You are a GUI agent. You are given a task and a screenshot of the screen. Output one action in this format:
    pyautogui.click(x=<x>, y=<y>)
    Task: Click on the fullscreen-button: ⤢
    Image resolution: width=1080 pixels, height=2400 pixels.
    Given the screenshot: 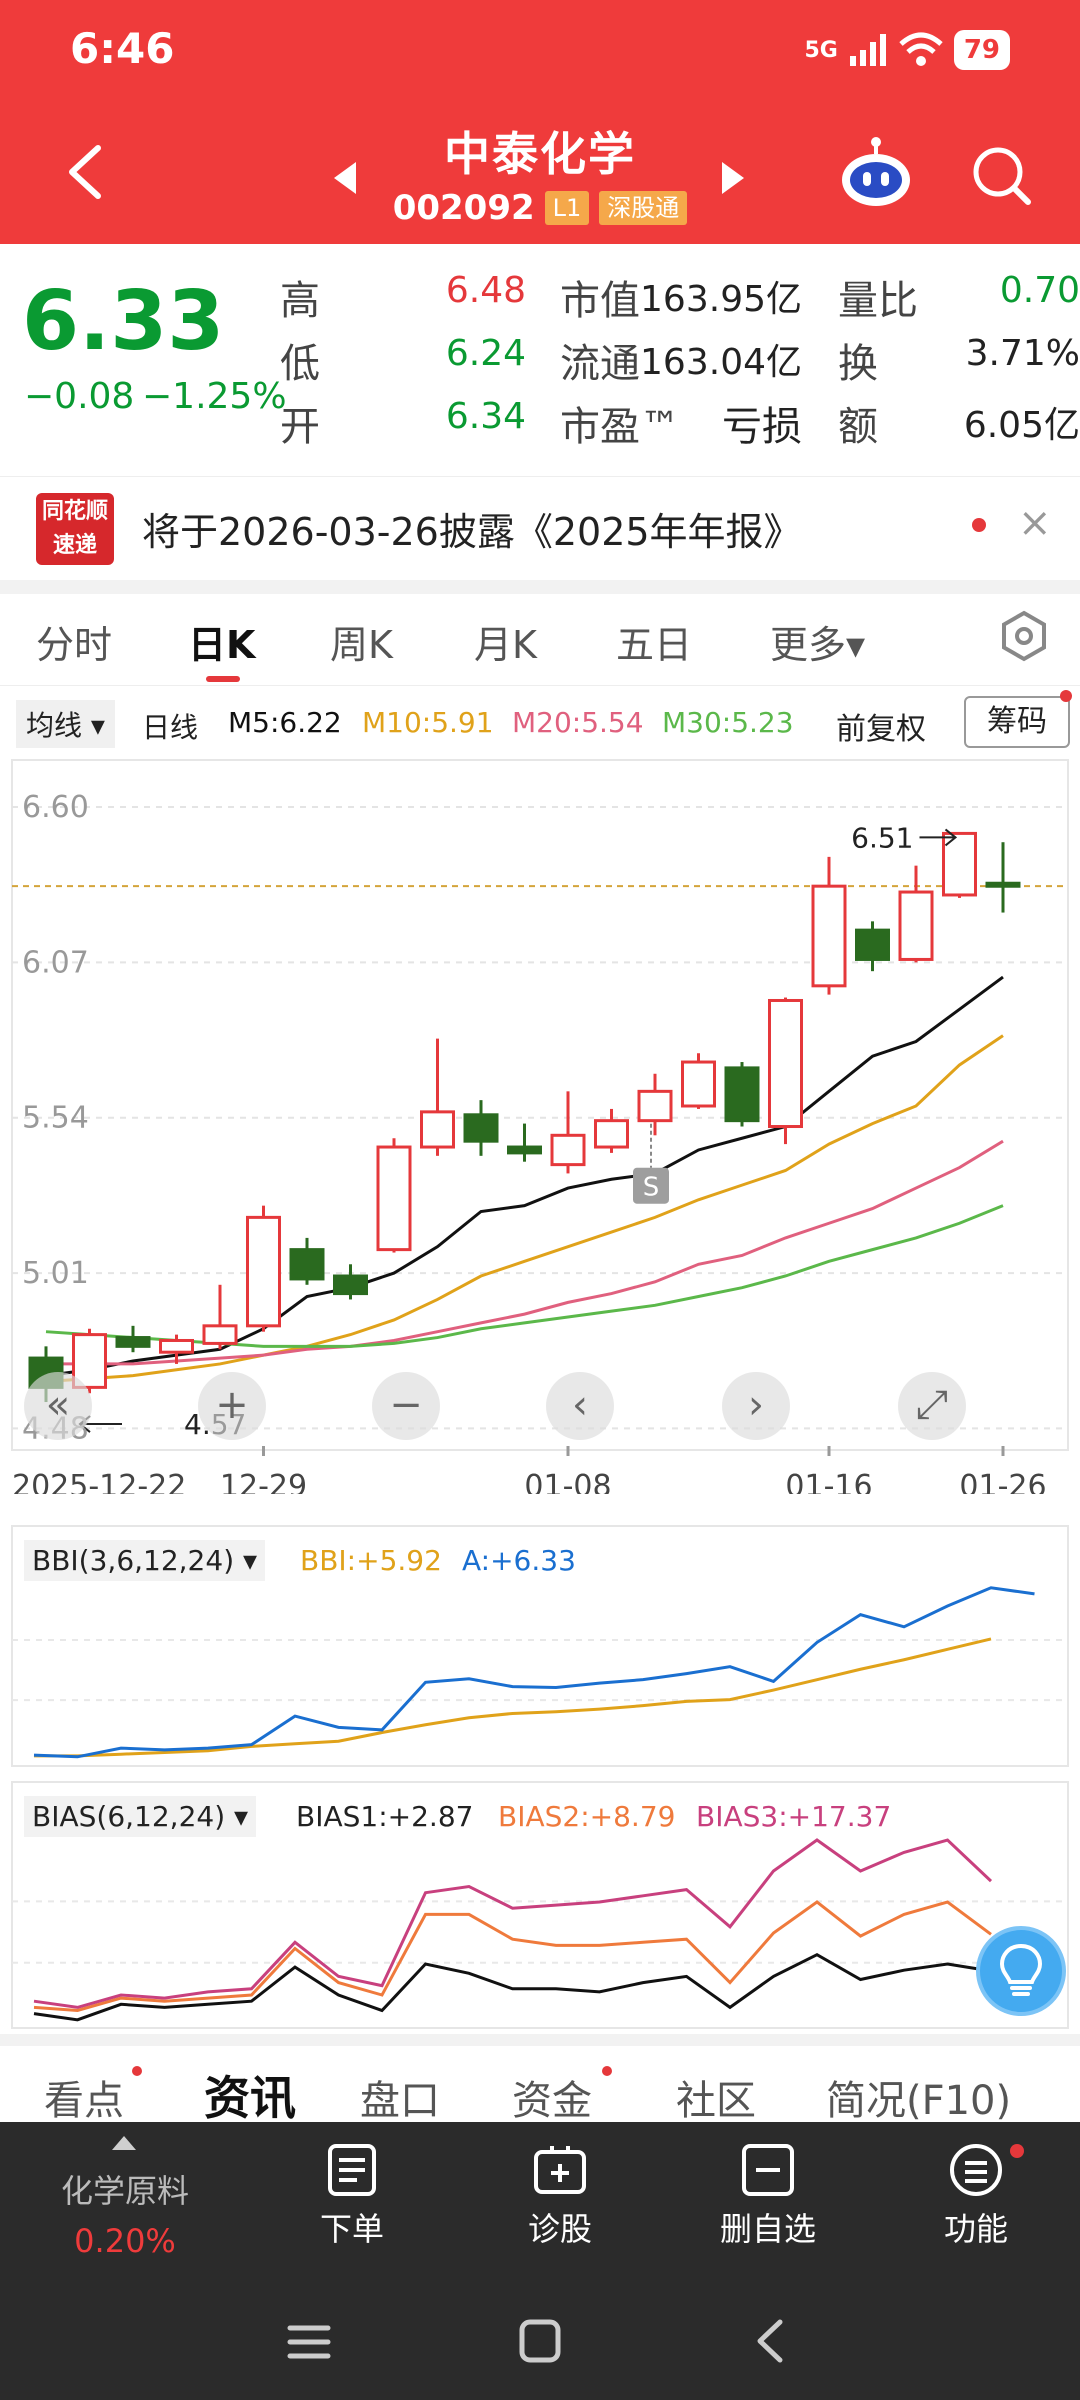 What is the action you would take?
    pyautogui.click(x=932, y=1406)
    